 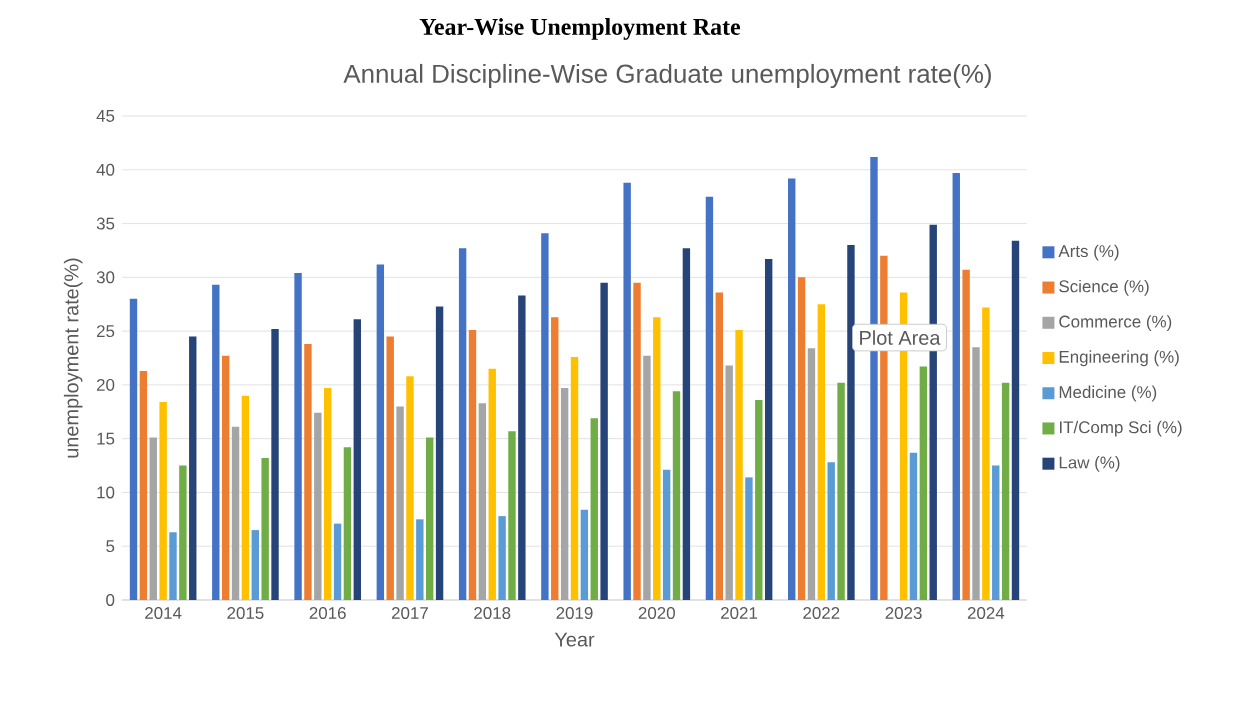 What do you see at coordinates (409, 613) in the screenshot?
I see `x-tick-label: 2017` at bounding box center [409, 613].